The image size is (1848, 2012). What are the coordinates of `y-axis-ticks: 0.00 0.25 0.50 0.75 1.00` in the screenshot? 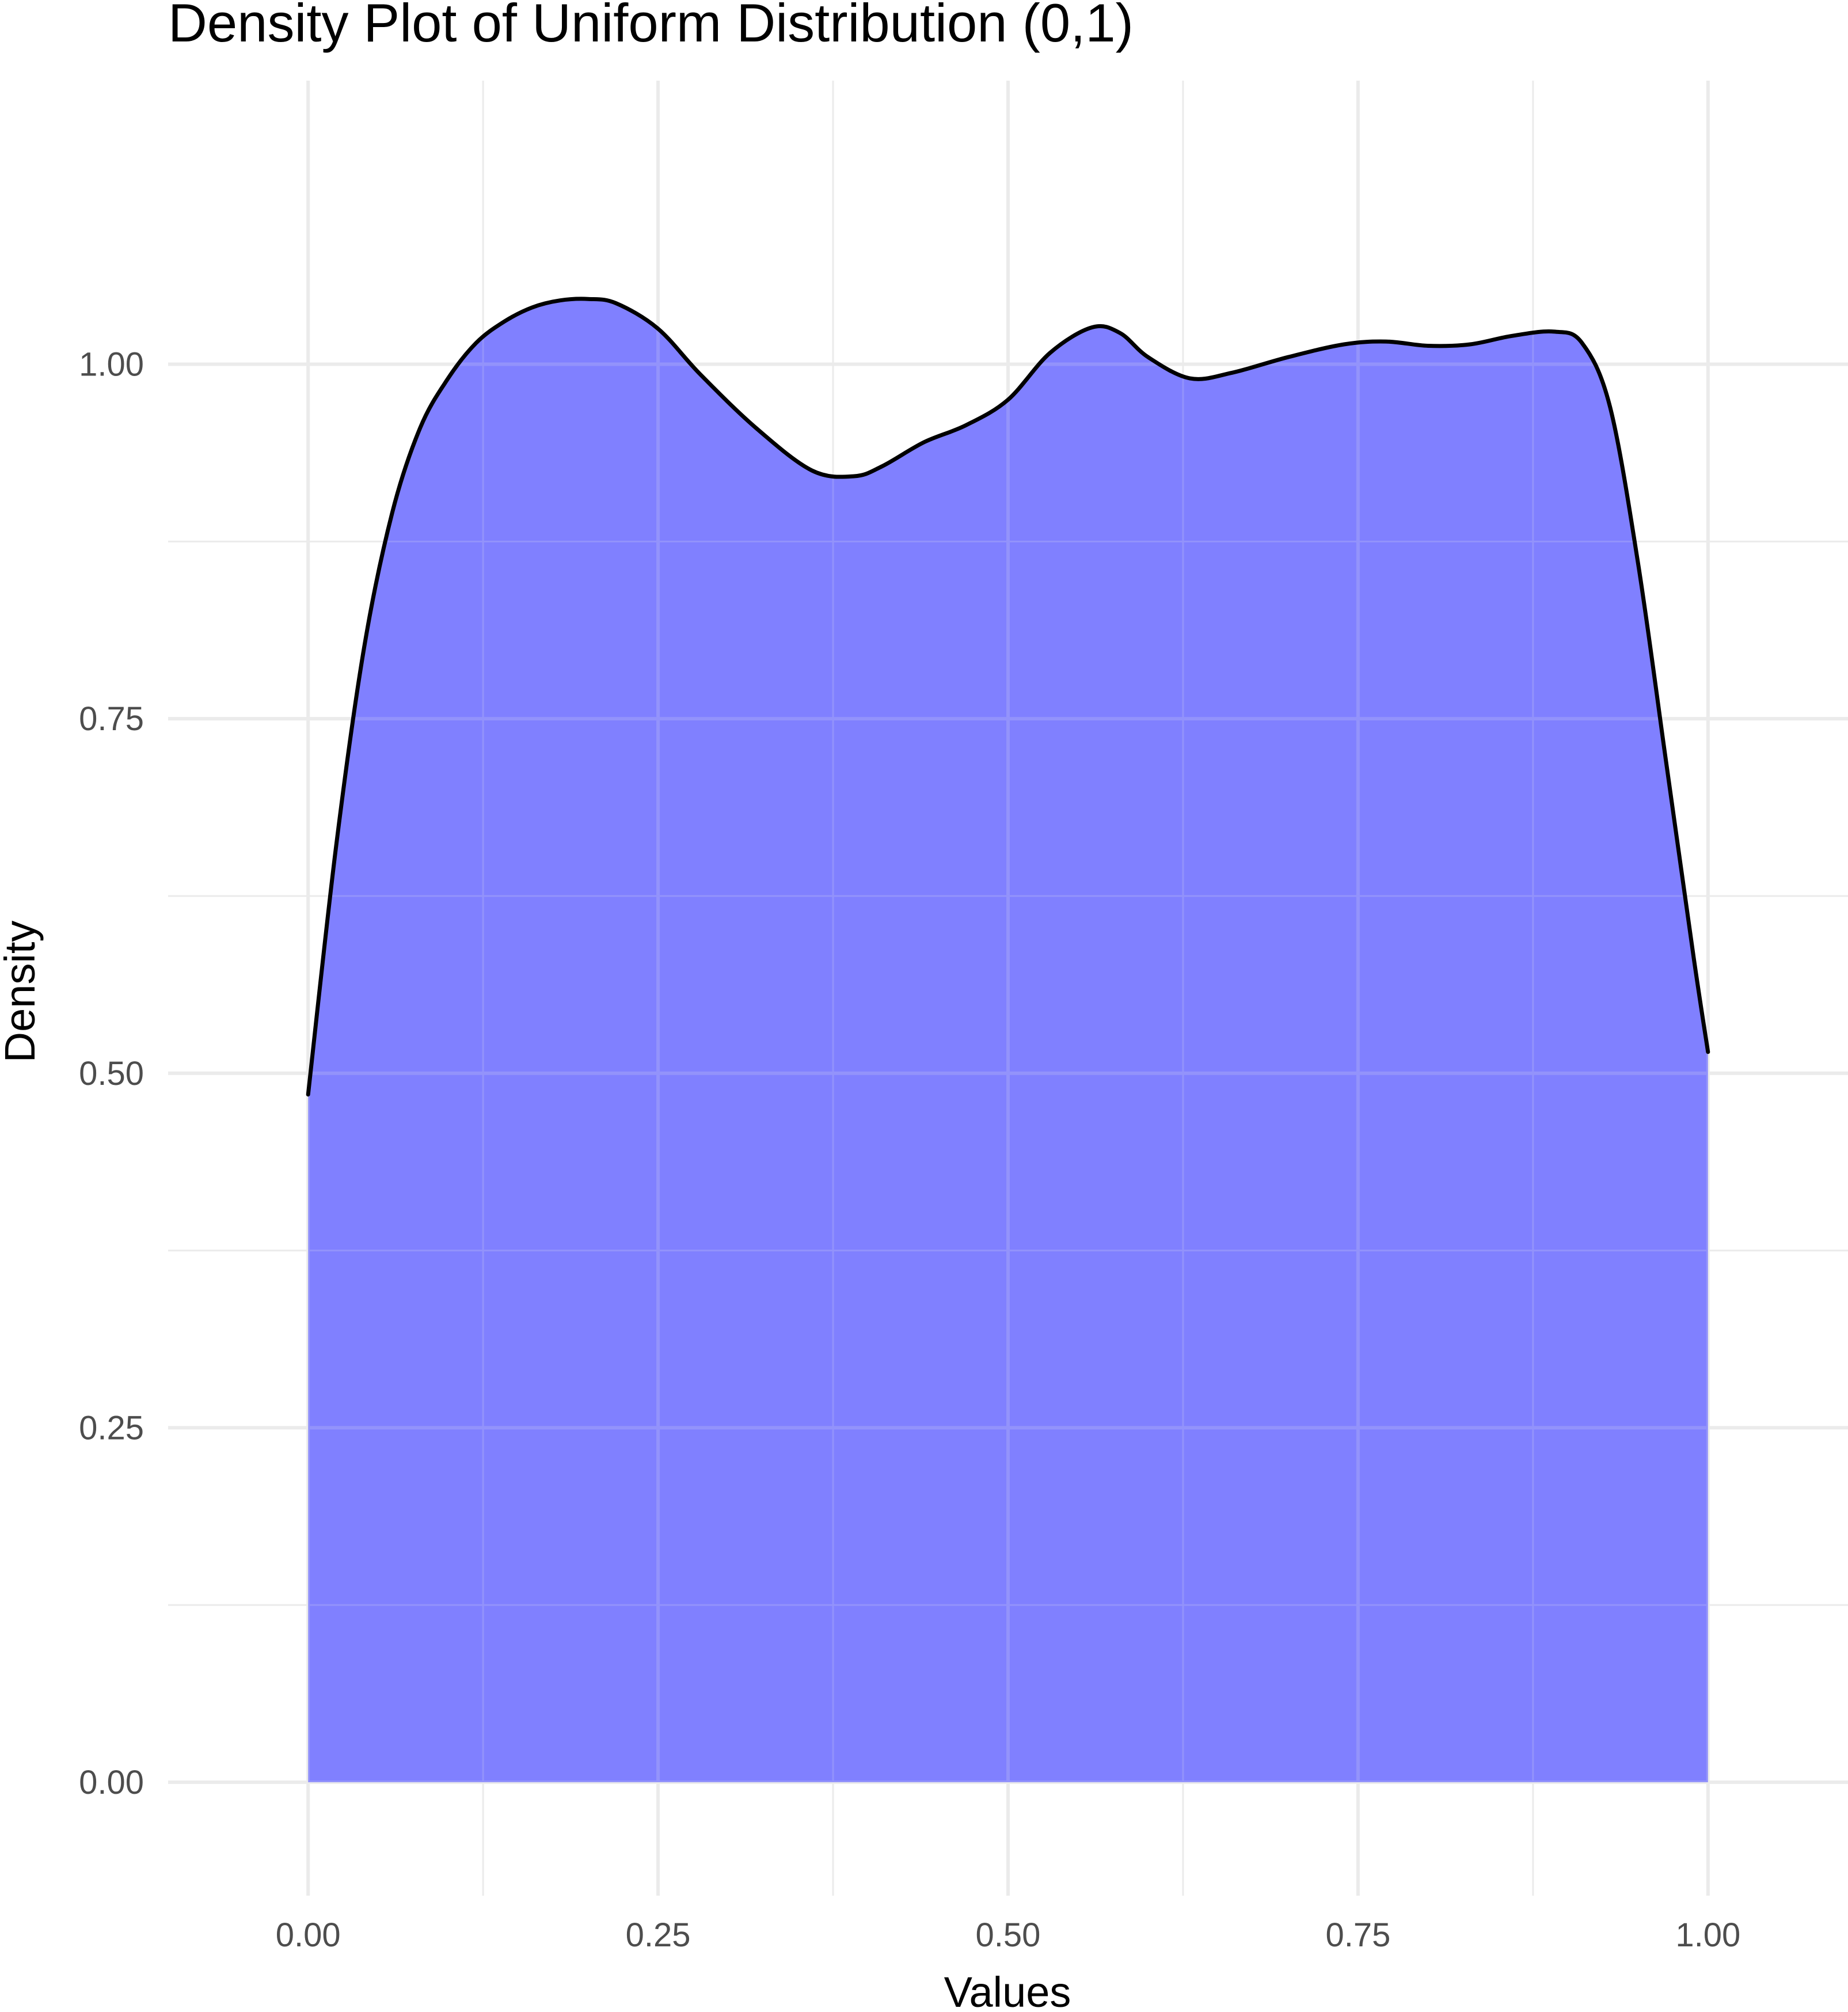 It's located at (112, 1074).